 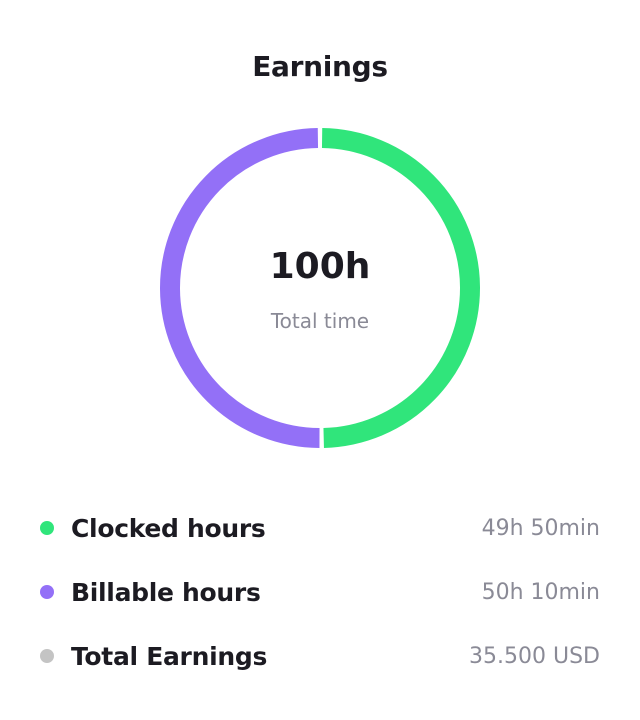 I want to click on donut-slice-clocked-hours, so click(x=400, y=288).